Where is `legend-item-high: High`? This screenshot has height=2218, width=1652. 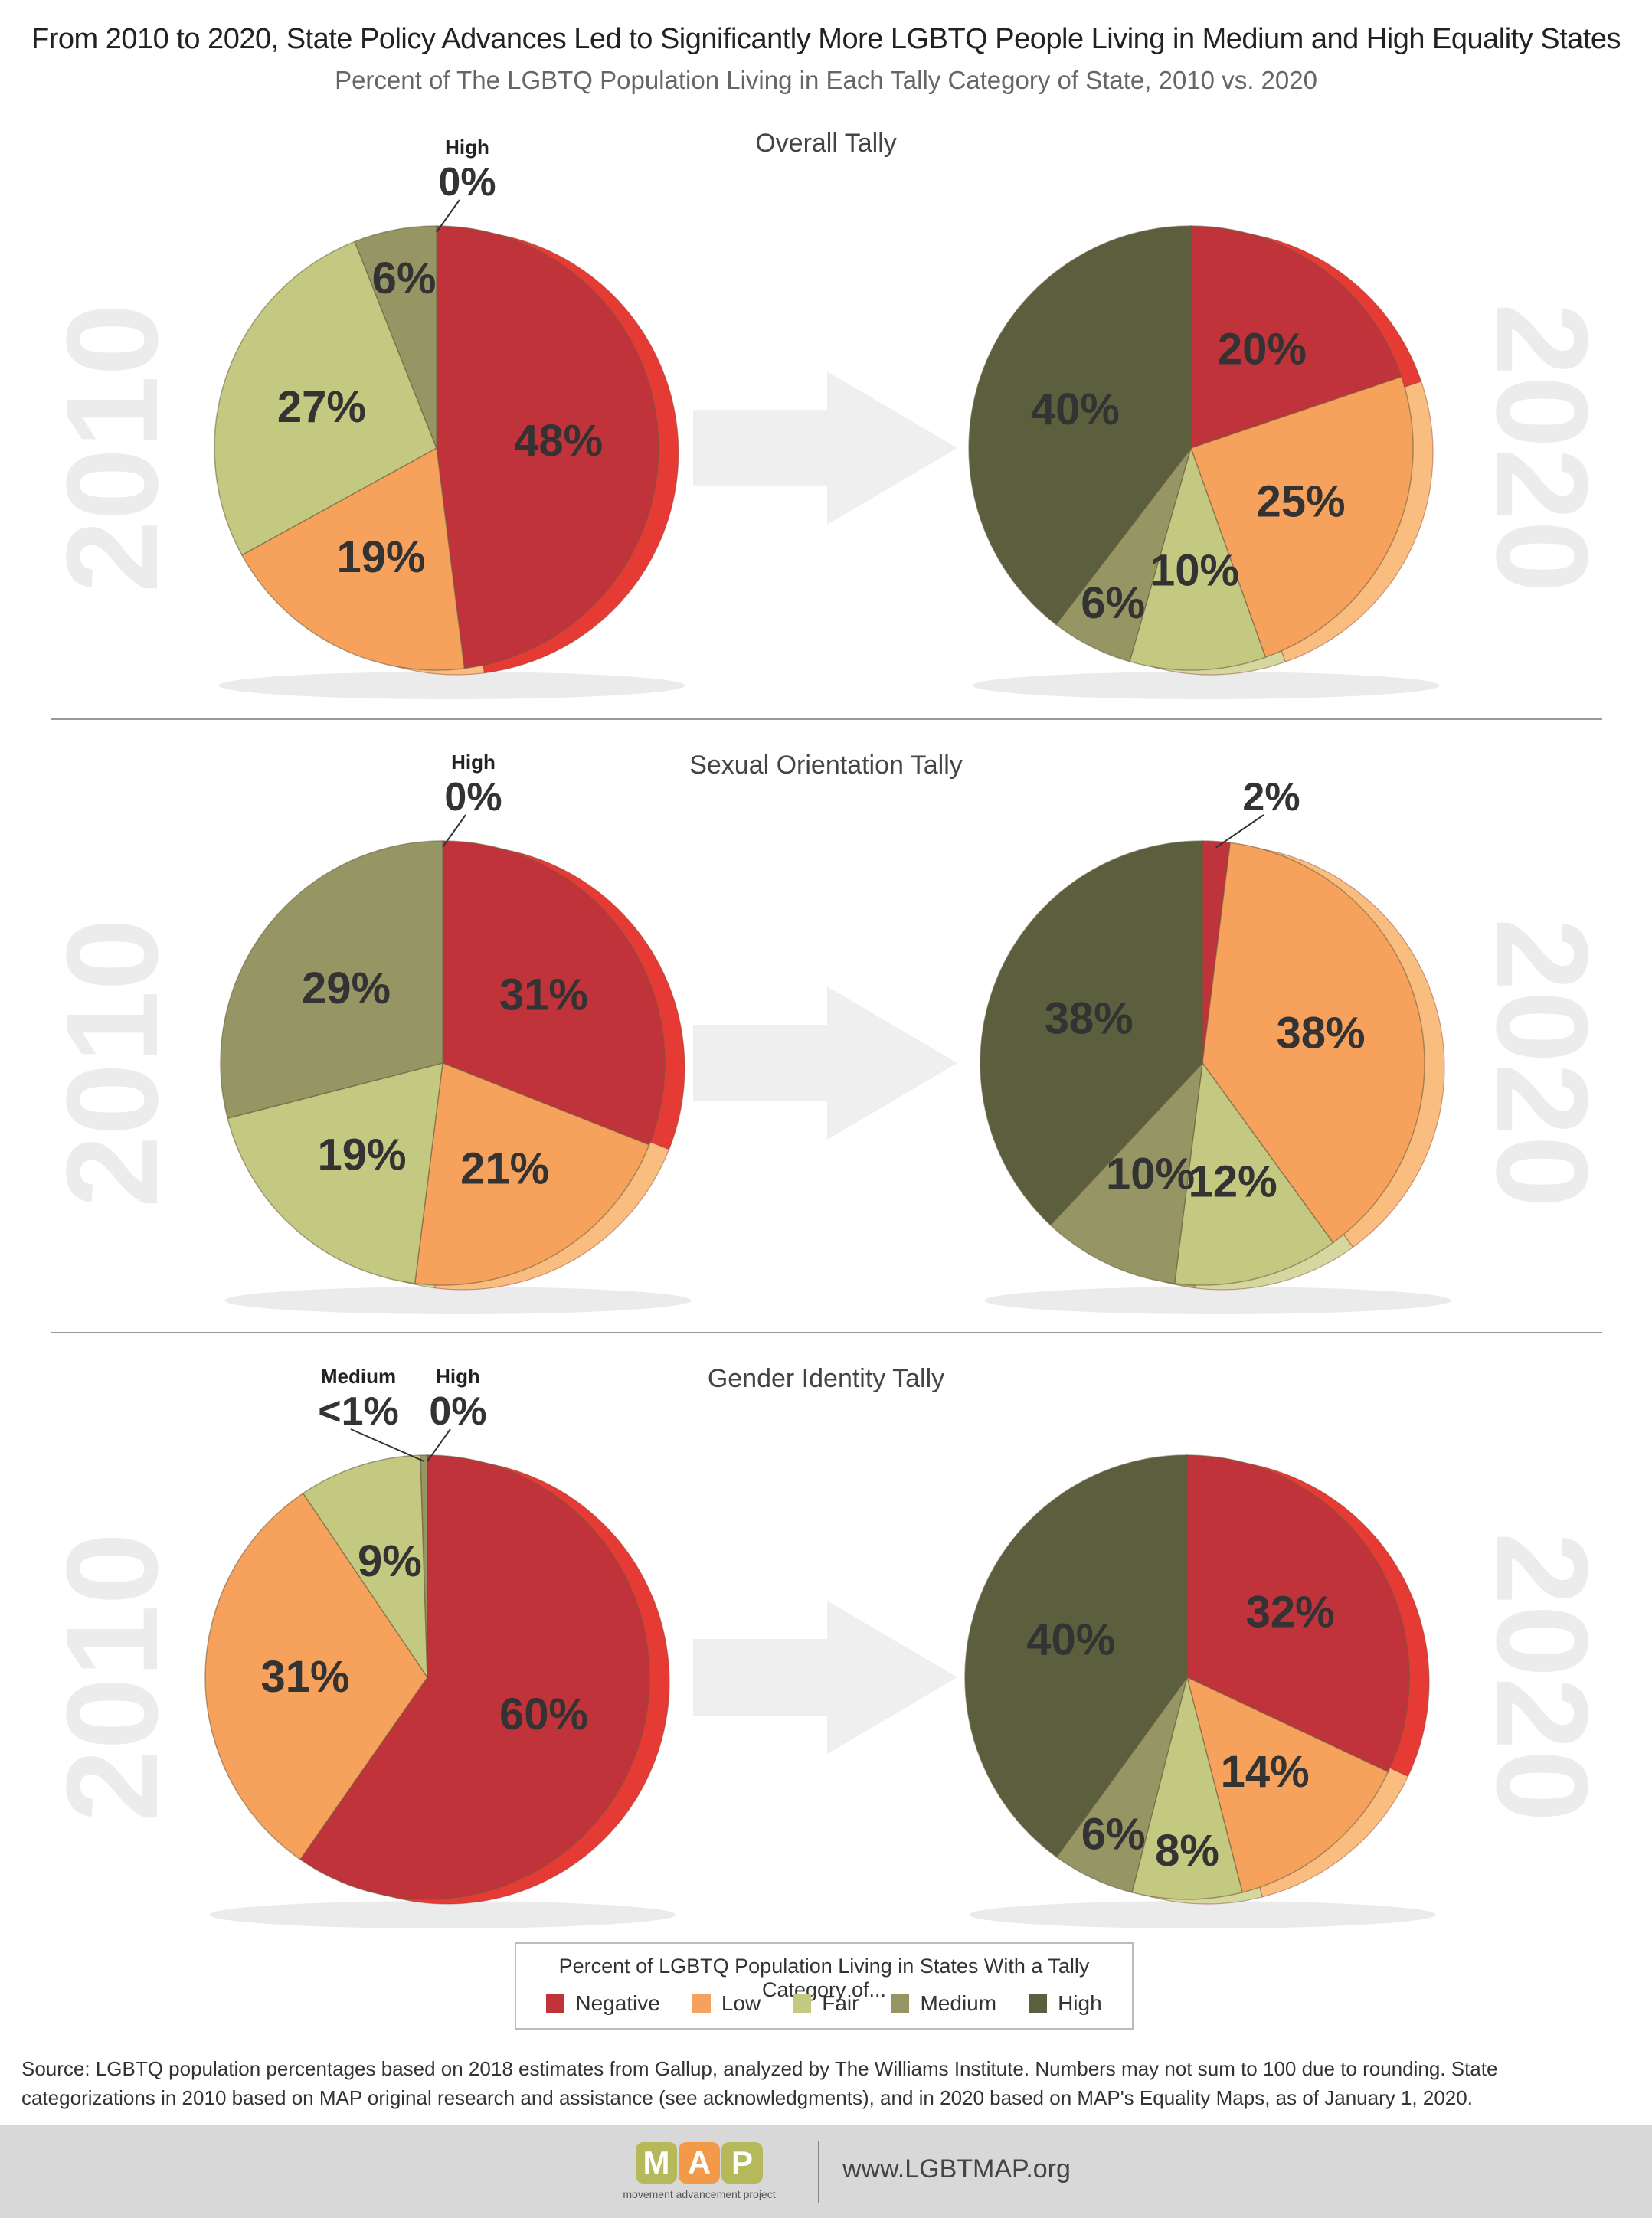
legend-item-high: High is located at coordinates (1065, 2004).